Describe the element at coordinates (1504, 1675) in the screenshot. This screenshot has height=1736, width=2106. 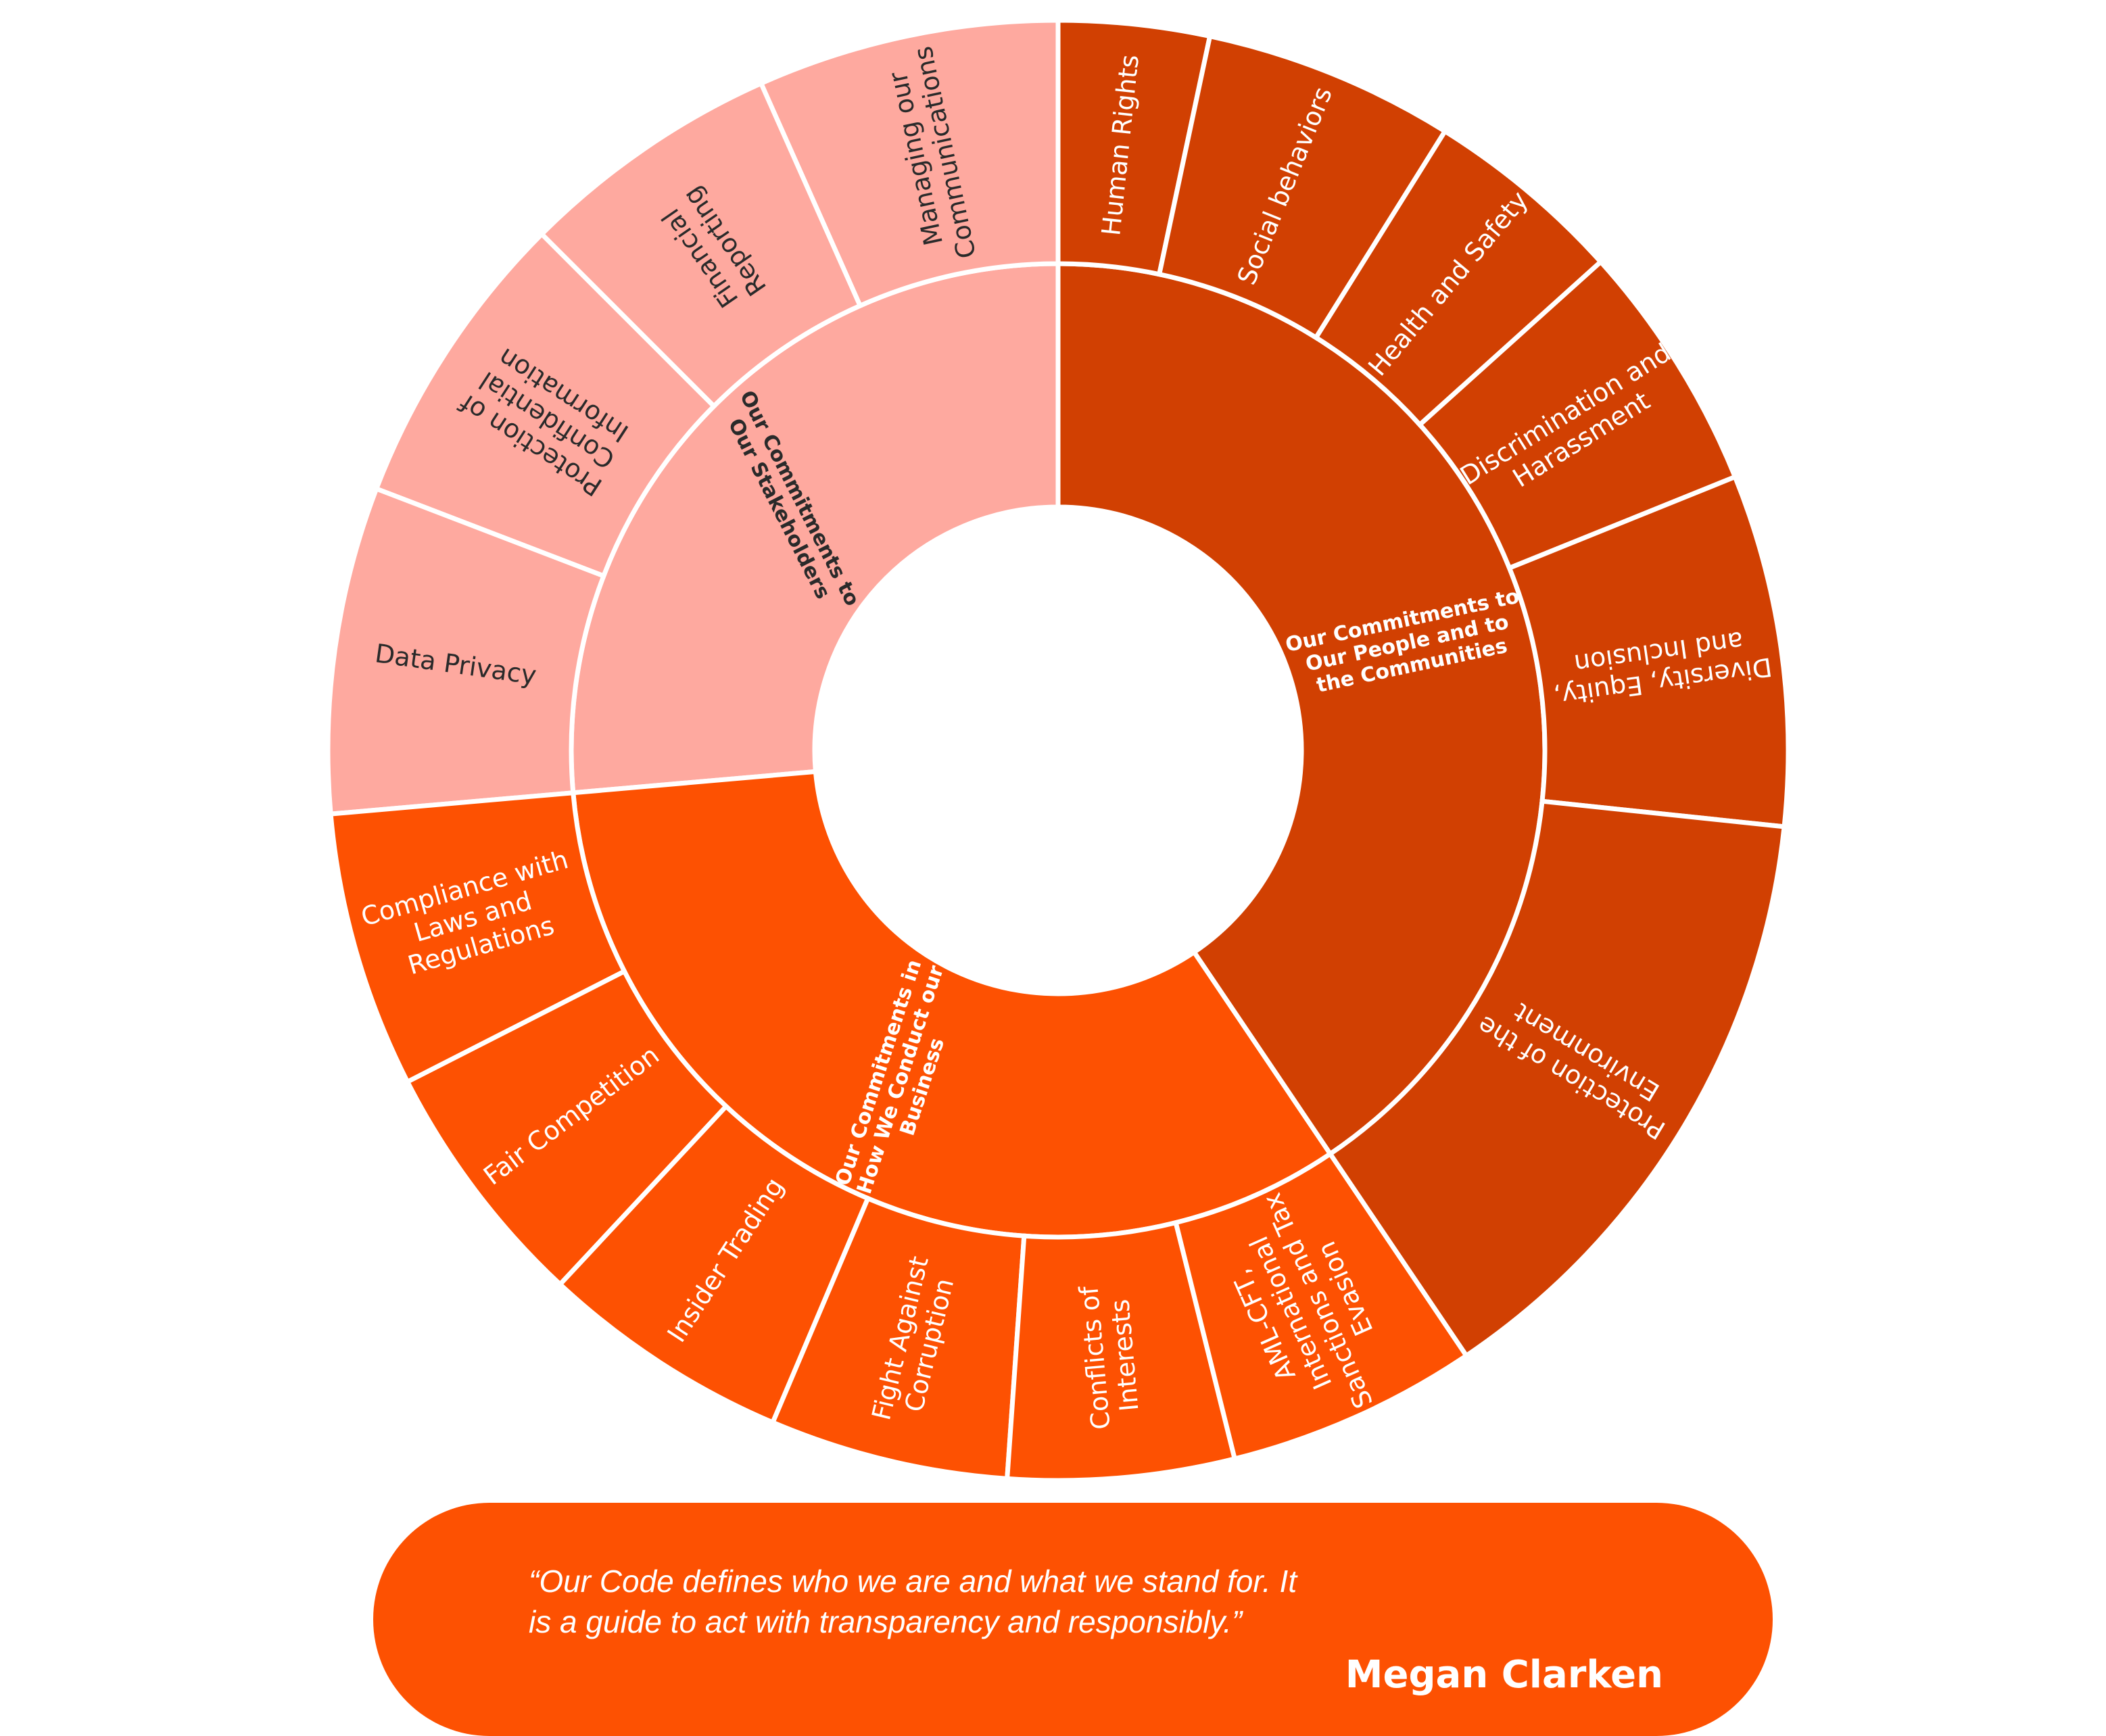
I see `quote-author: Megan Clarken` at that location.